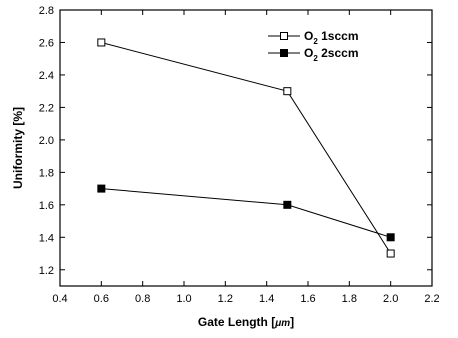 This screenshot has width=458, height=338. I want to click on y-tick-label: 2.2, so click(46, 108).